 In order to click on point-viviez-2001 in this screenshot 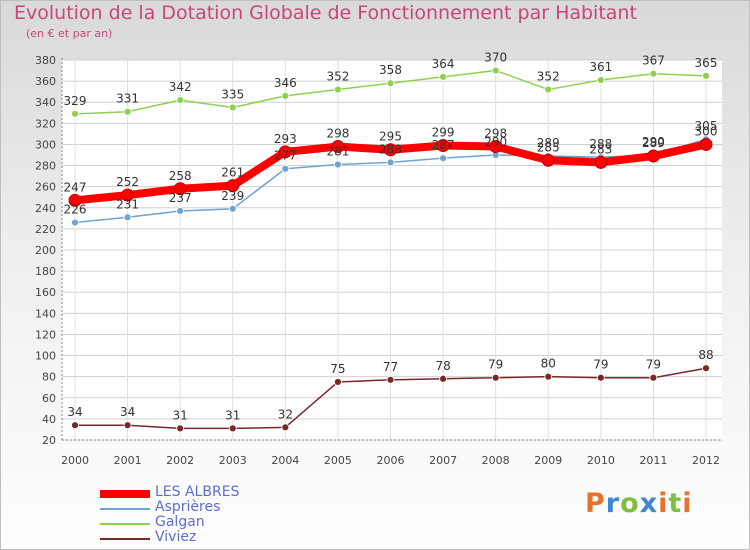, I will do `click(127, 425)`.